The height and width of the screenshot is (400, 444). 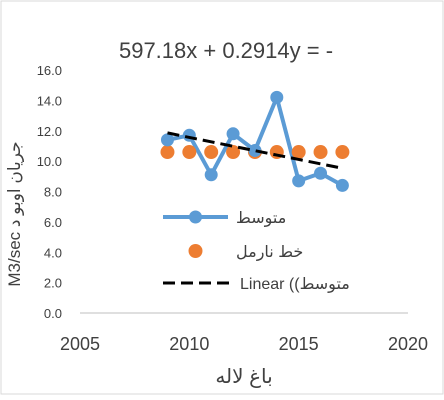 What do you see at coordinates (295, 285) in the screenshot?
I see `legend-label-linear-trend: Linear ((متوسط` at bounding box center [295, 285].